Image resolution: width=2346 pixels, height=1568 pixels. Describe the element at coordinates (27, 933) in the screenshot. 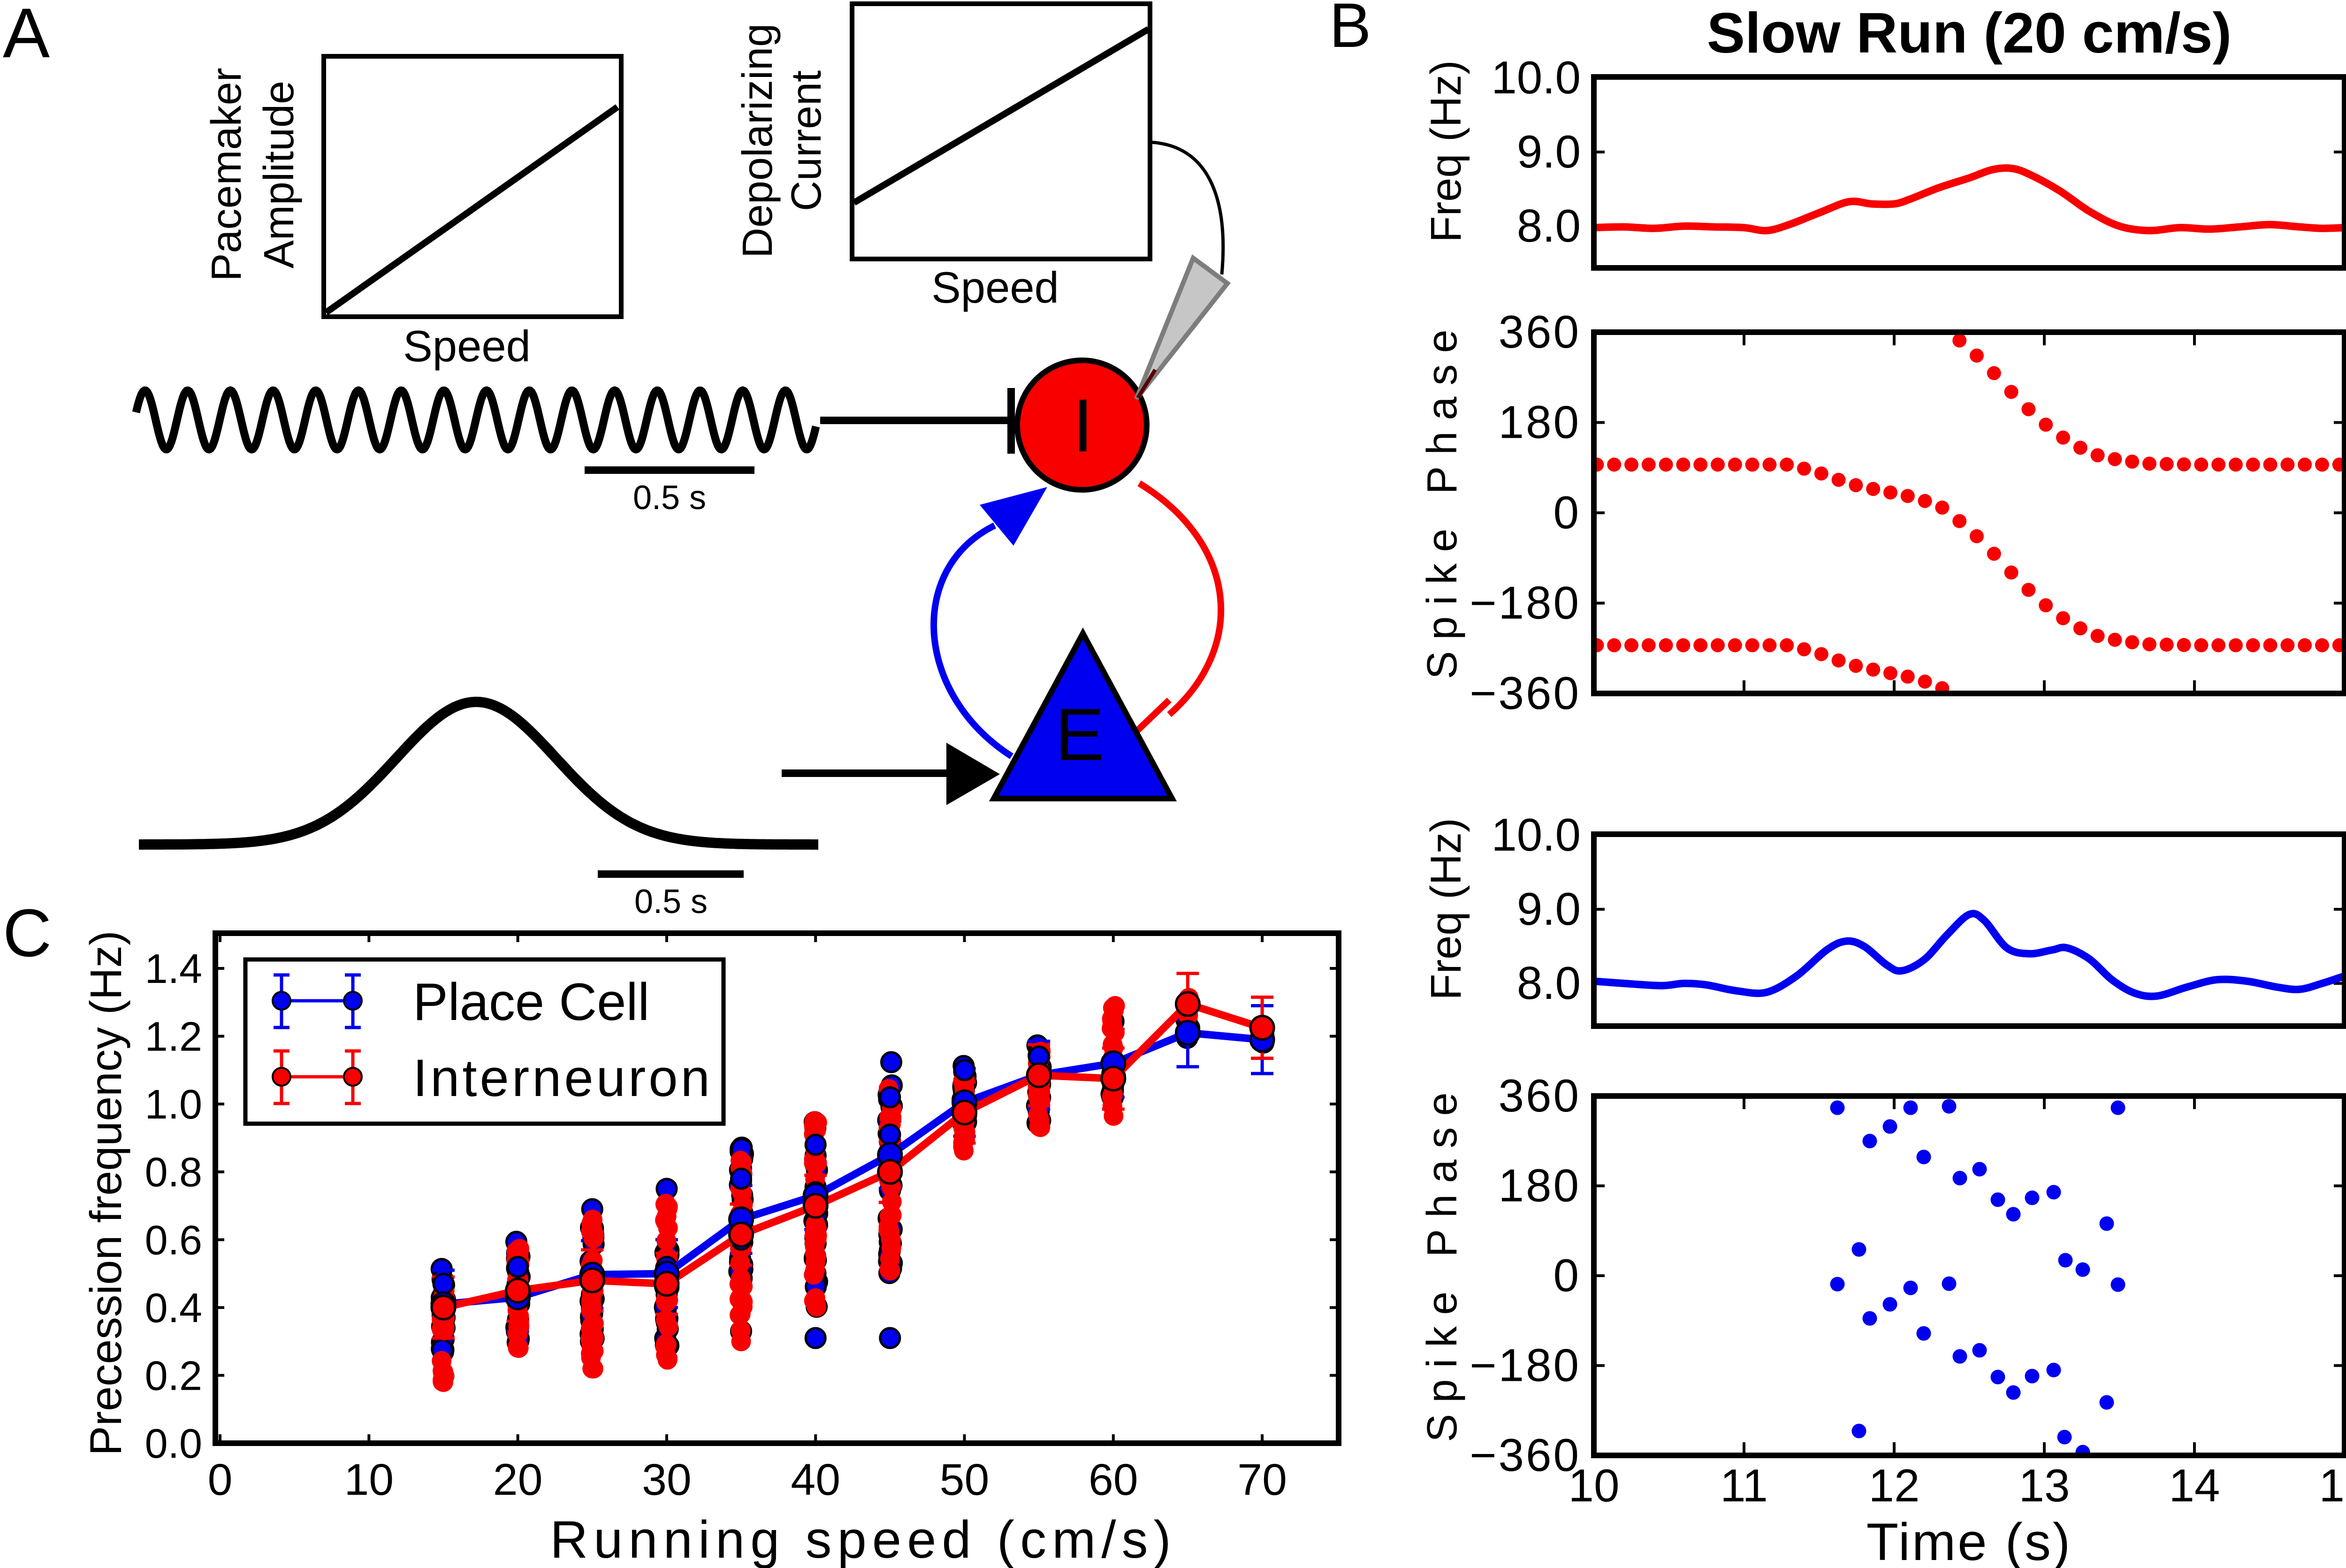

I see `svg-text: C` at that location.